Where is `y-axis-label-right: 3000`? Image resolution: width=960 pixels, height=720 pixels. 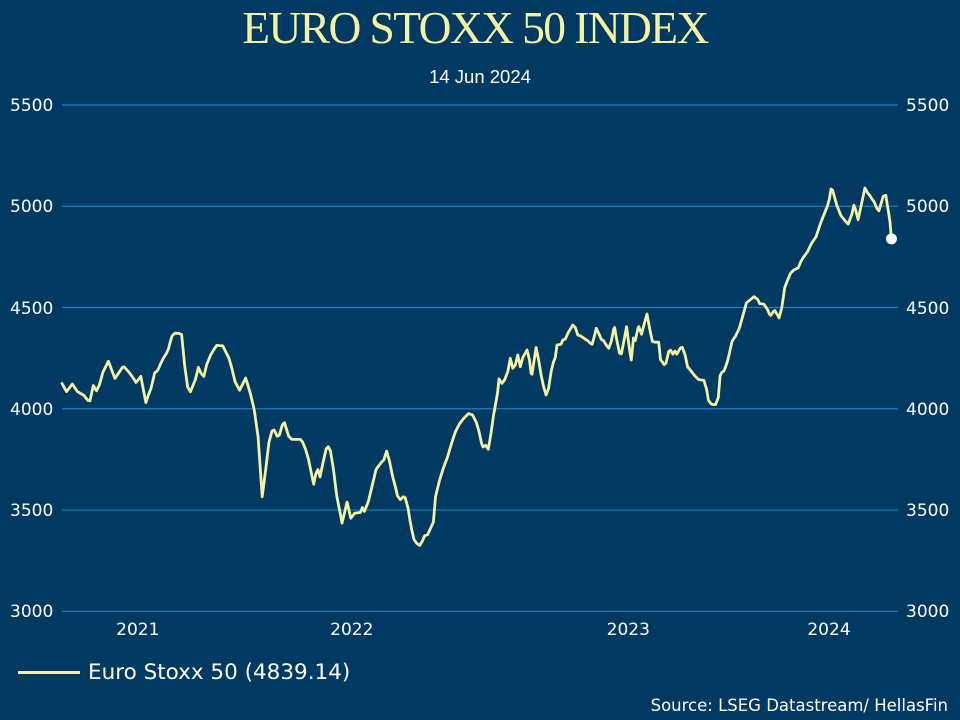 y-axis-label-right: 3000 is located at coordinates (928, 612).